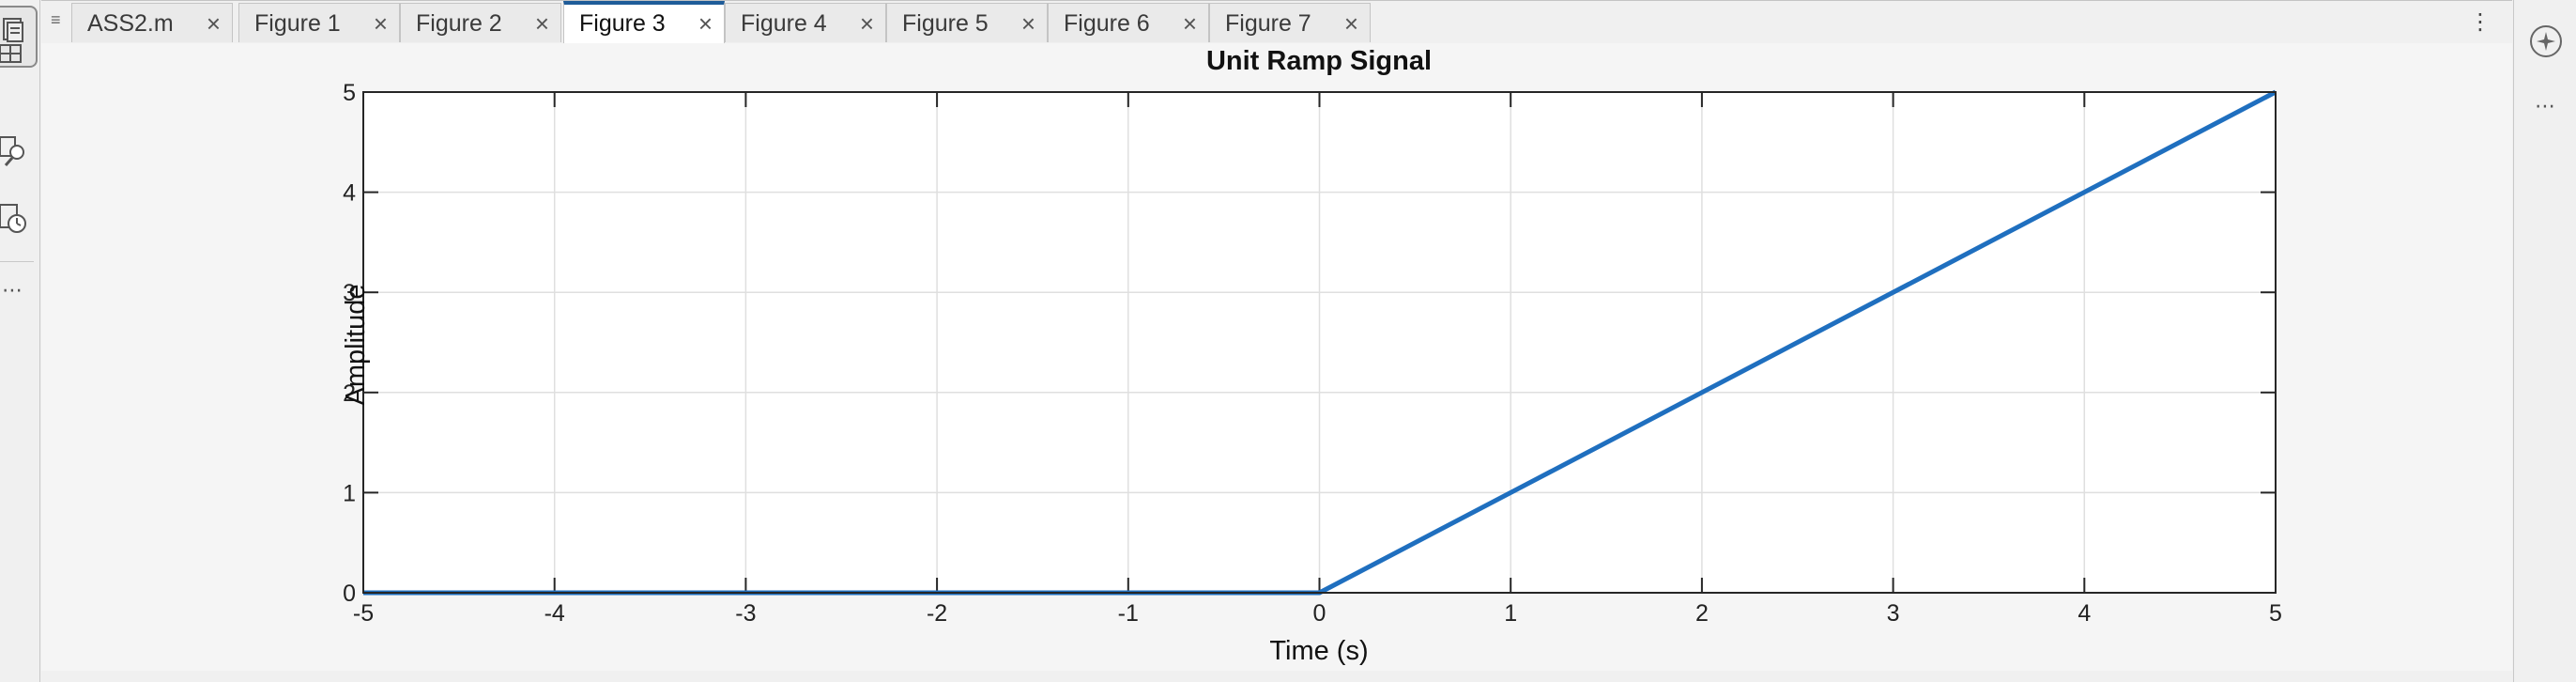 Image resolution: width=2576 pixels, height=682 pixels. I want to click on tab-label: Figure 3, so click(623, 23).